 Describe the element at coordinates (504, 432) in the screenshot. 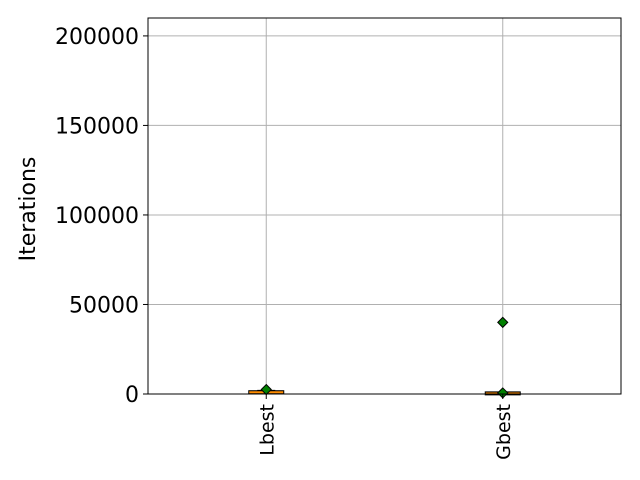

I see `x-tick-label-gbest: Gbest` at that location.